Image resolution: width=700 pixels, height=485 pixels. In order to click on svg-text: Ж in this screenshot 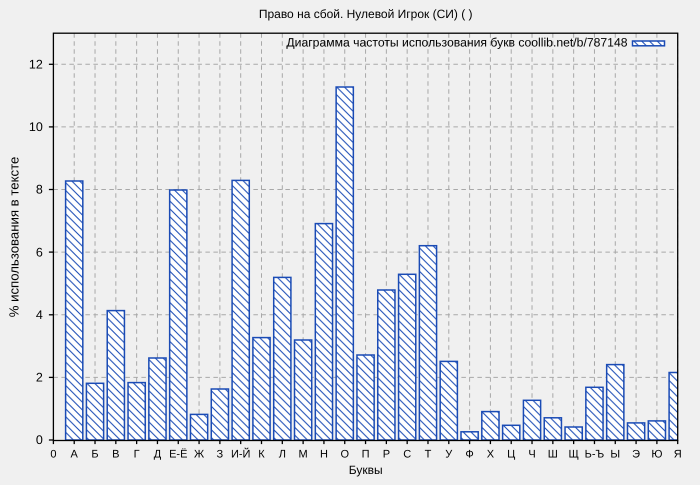, I will do `click(199, 454)`.